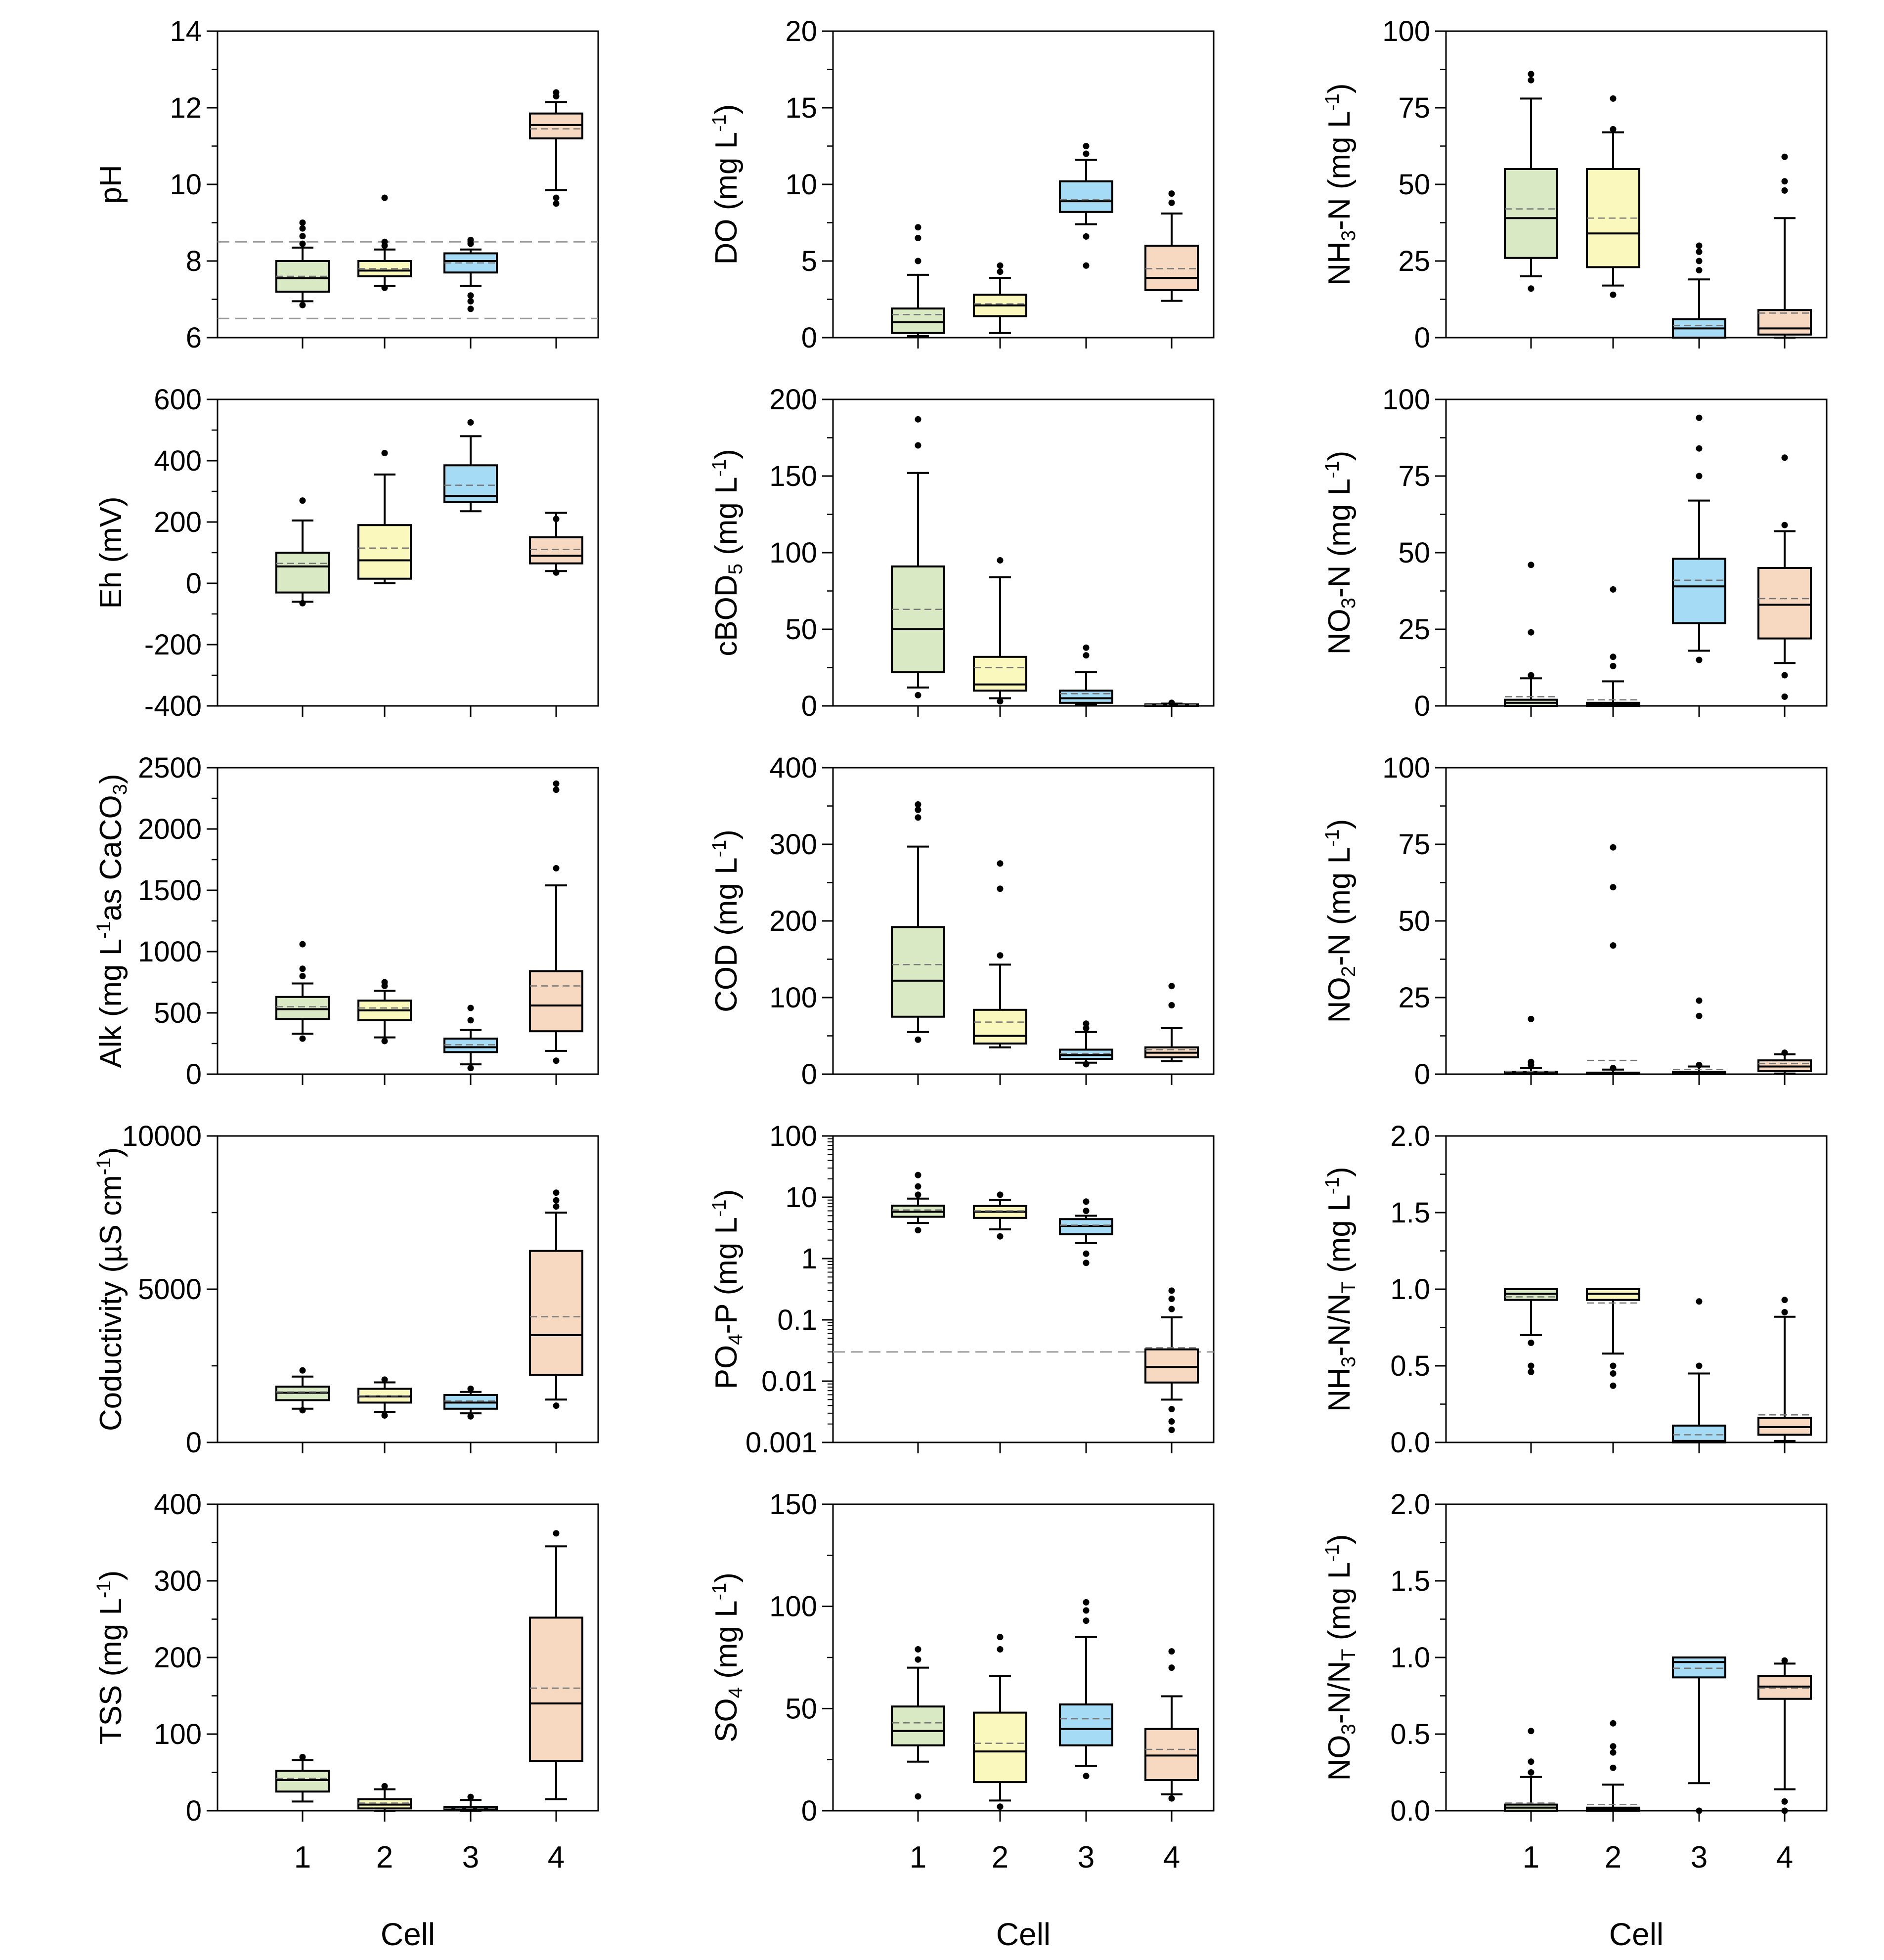 Image resolution: width=1884 pixels, height=1960 pixels. I want to click on y-axis-label: pH, so click(111, 184).